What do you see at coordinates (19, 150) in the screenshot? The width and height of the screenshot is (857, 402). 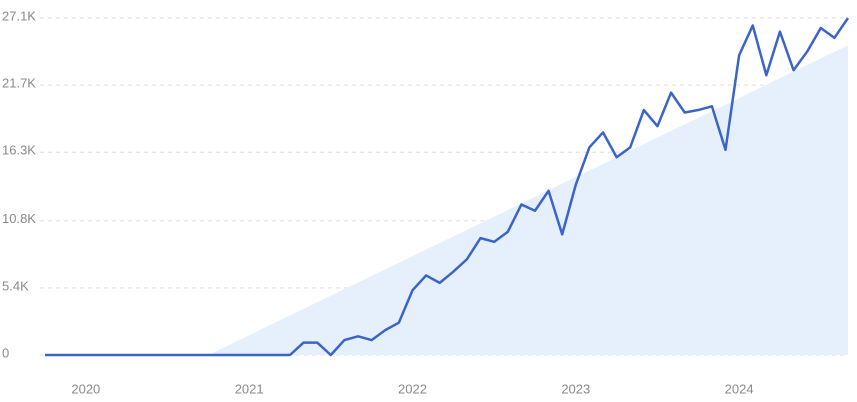 I see `y-tick-label: 16.3K` at bounding box center [19, 150].